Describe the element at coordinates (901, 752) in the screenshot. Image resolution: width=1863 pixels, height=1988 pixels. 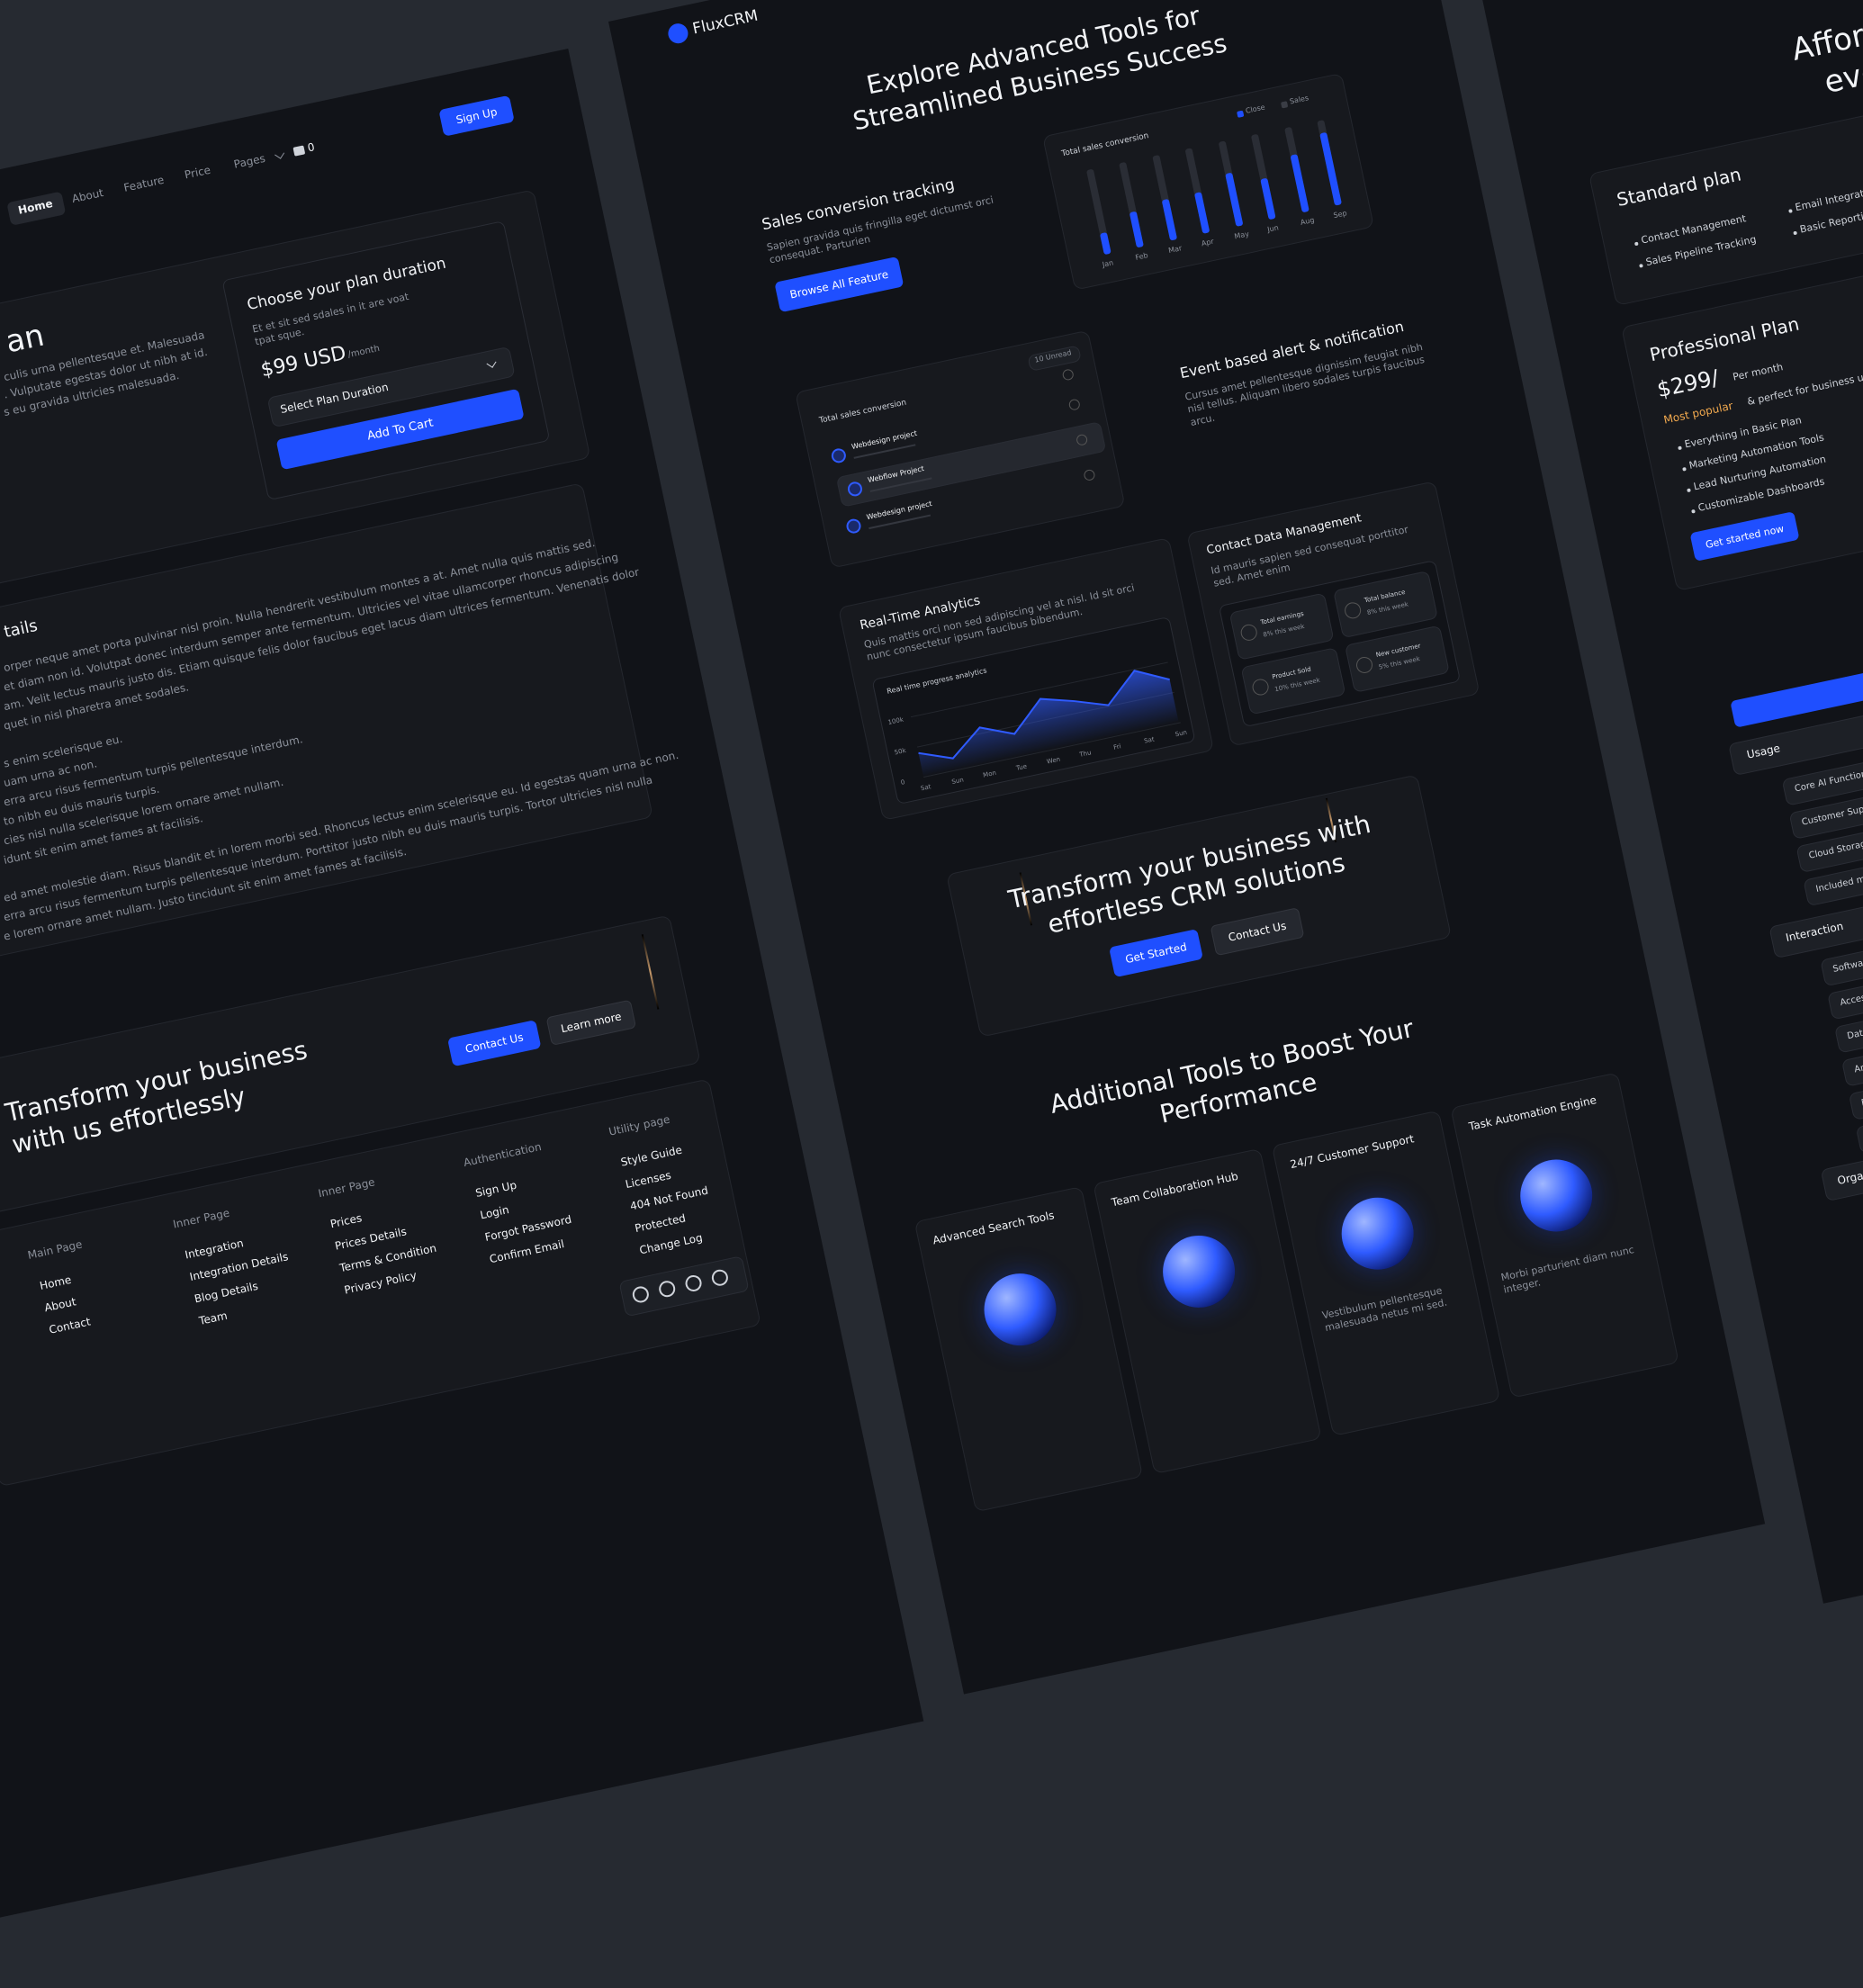
I see `y-tick-label: 50k` at that location.